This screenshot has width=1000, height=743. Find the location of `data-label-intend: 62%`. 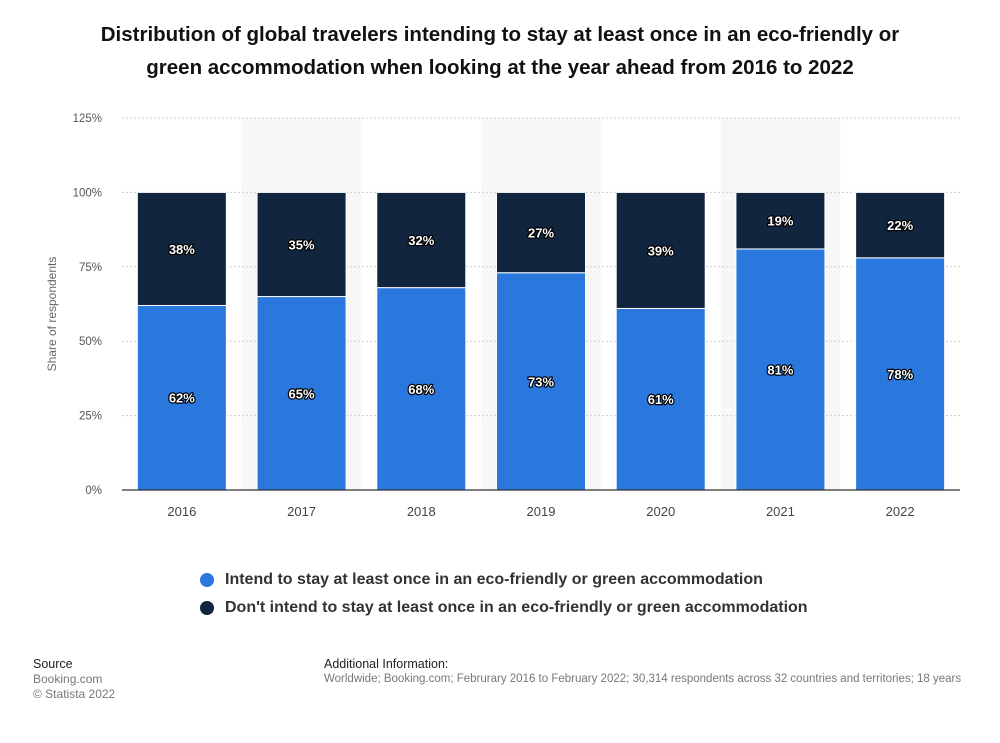

data-label-intend: 62% is located at coordinates (182, 398).